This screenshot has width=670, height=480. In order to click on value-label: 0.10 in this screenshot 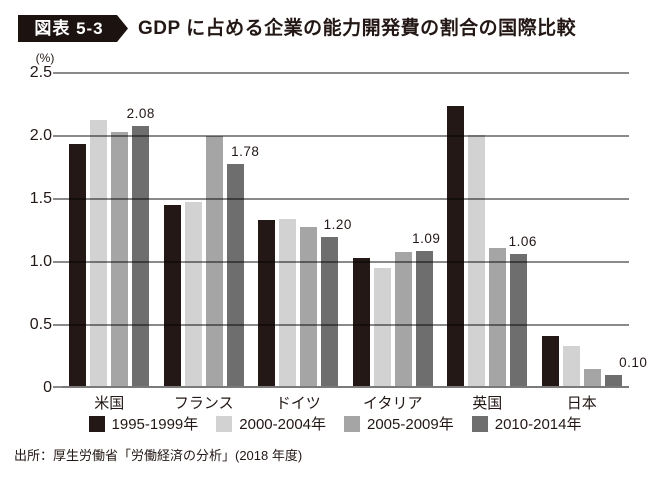, I will do `click(633, 363)`.